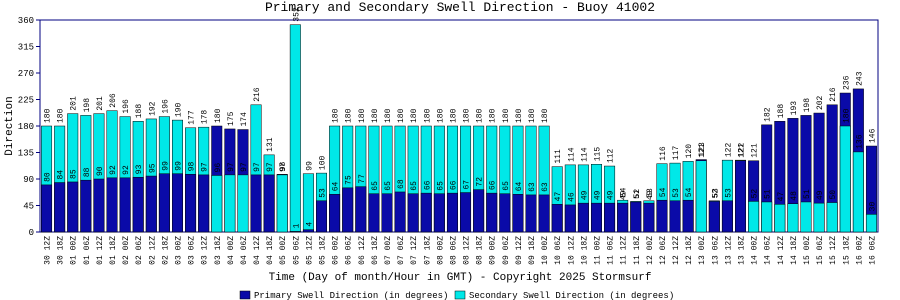  Describe the element at coordinates (571, 250) in the screenshot. I see `x-tick-label: 10 12Z` at that location.